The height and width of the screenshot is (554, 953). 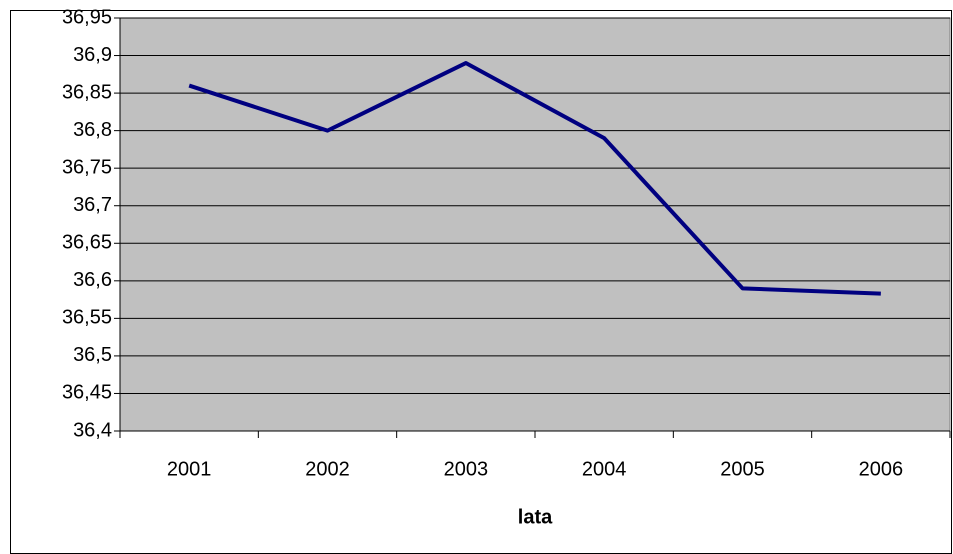 What do you see at coordinates (87, 167) in the screenshot?
I see `y-tick-label: 36,75` at bounding box center [87, 167].